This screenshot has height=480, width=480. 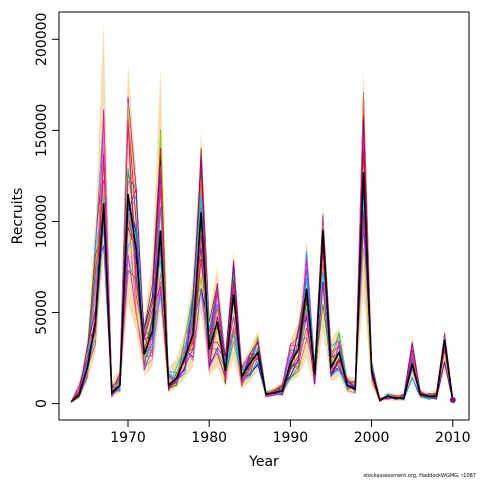 I want to click on x-tick-label: 2010, so click(x=453, y=438).